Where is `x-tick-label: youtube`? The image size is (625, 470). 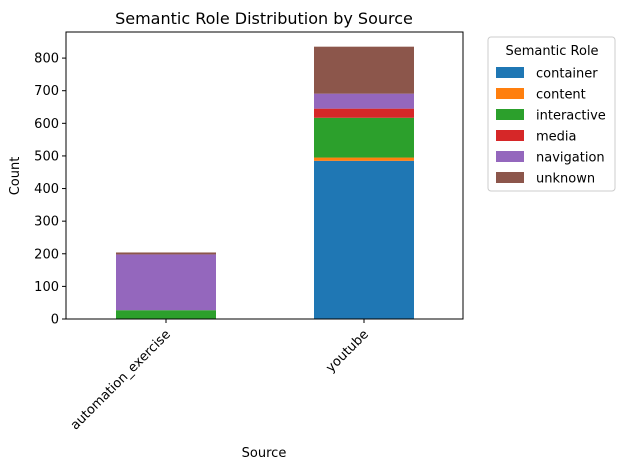
x-tick-label: youtube is located at coordinates (347, 351).